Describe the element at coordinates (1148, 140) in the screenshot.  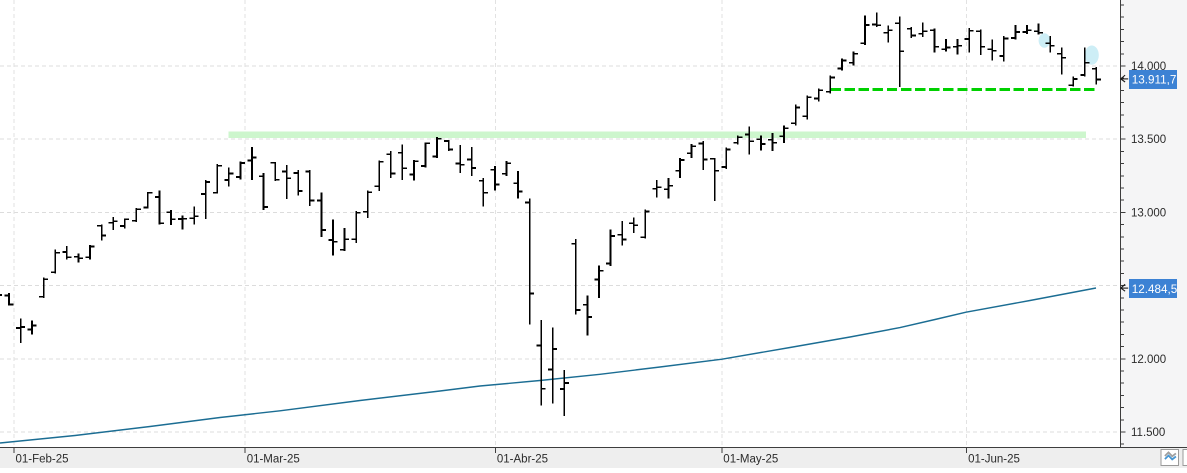
I see `svg-text: 13.500` at that location.